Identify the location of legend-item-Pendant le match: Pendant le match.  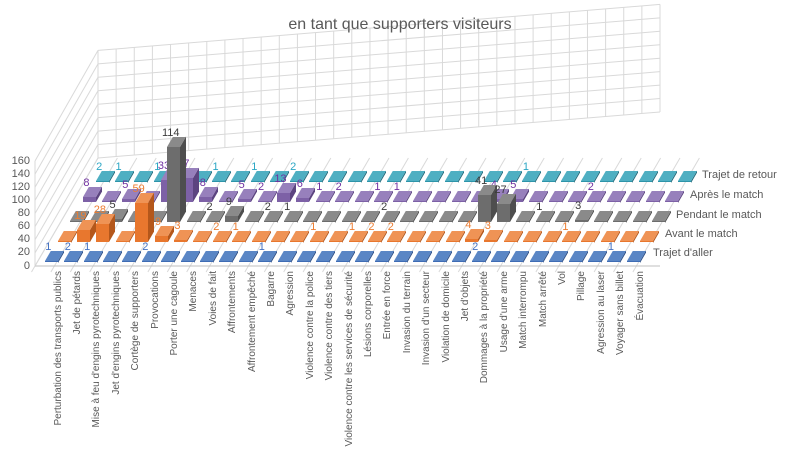
(719, 215).